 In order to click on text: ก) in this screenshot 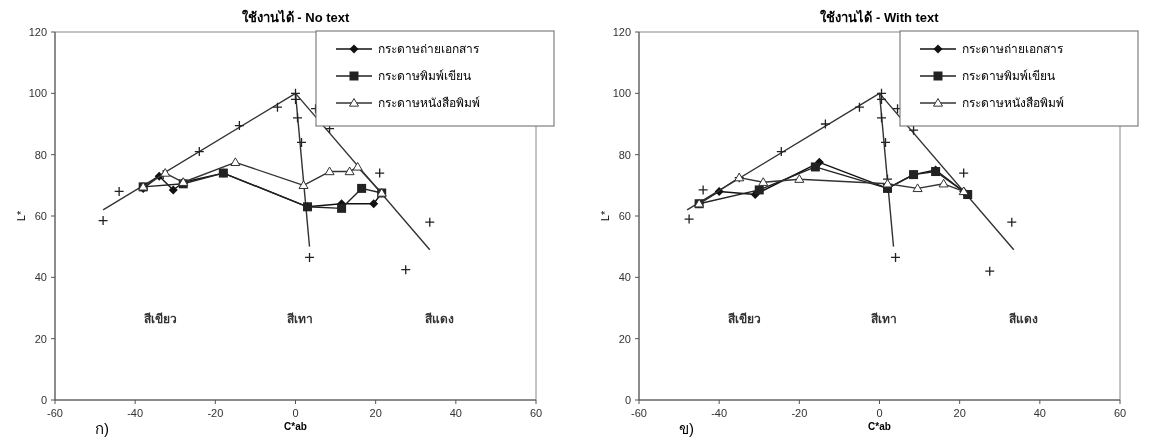, I will do `click(102, 428)`.